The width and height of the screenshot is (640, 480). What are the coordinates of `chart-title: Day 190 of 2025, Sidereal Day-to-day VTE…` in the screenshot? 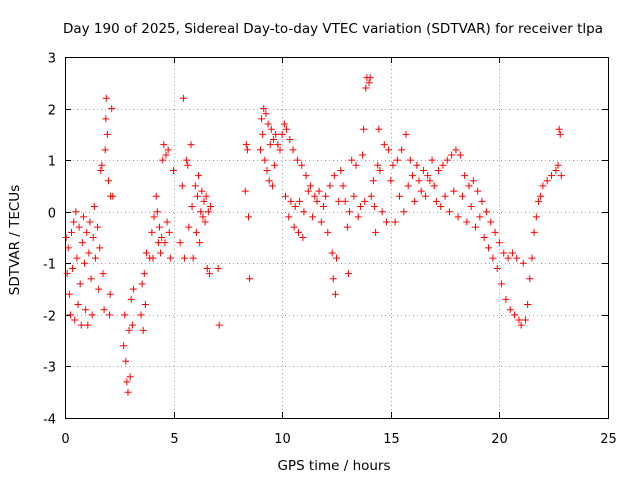 It's located at (333, 29).